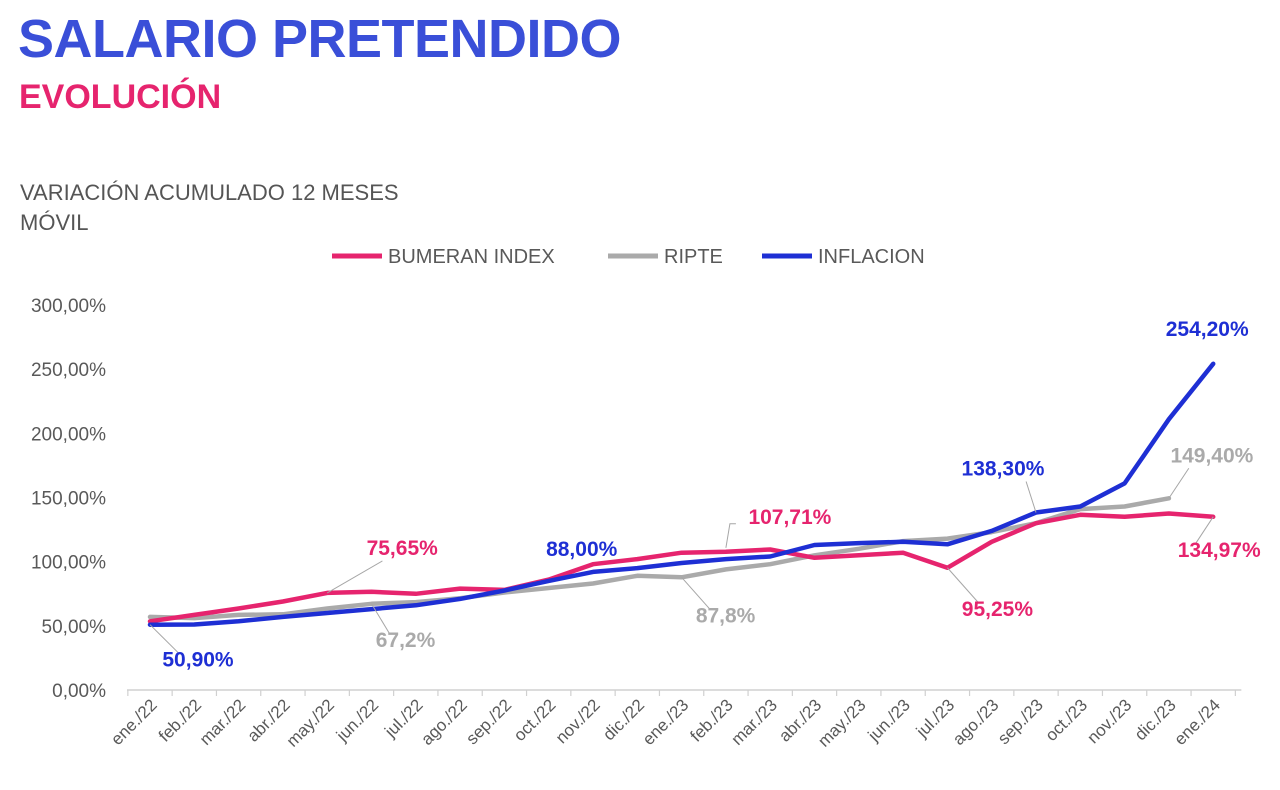  I want to click on data-label-bumeran-index: 75,65%, so click(403, 548).